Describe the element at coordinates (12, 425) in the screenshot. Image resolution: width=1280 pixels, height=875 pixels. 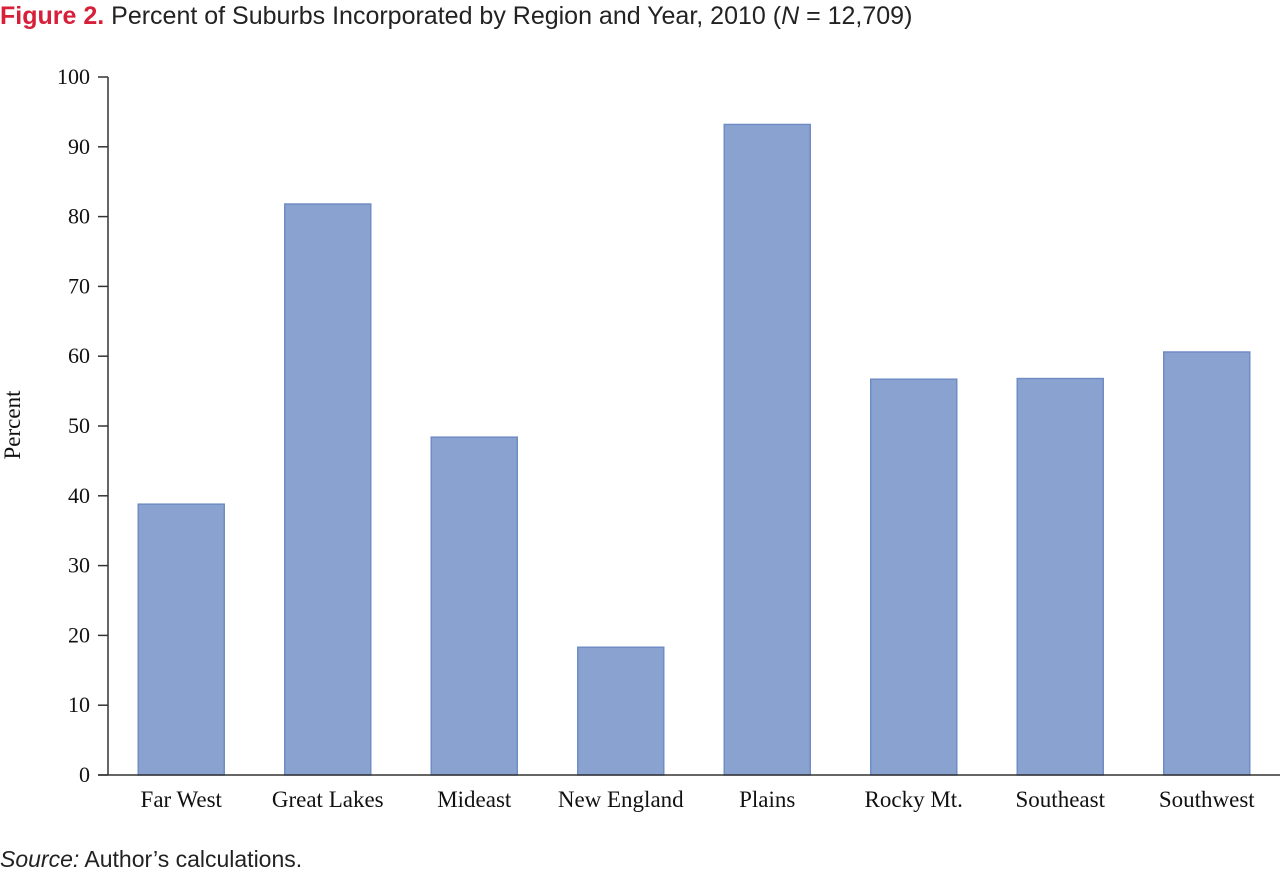
I see `y-axis-label: Percent` at that location.